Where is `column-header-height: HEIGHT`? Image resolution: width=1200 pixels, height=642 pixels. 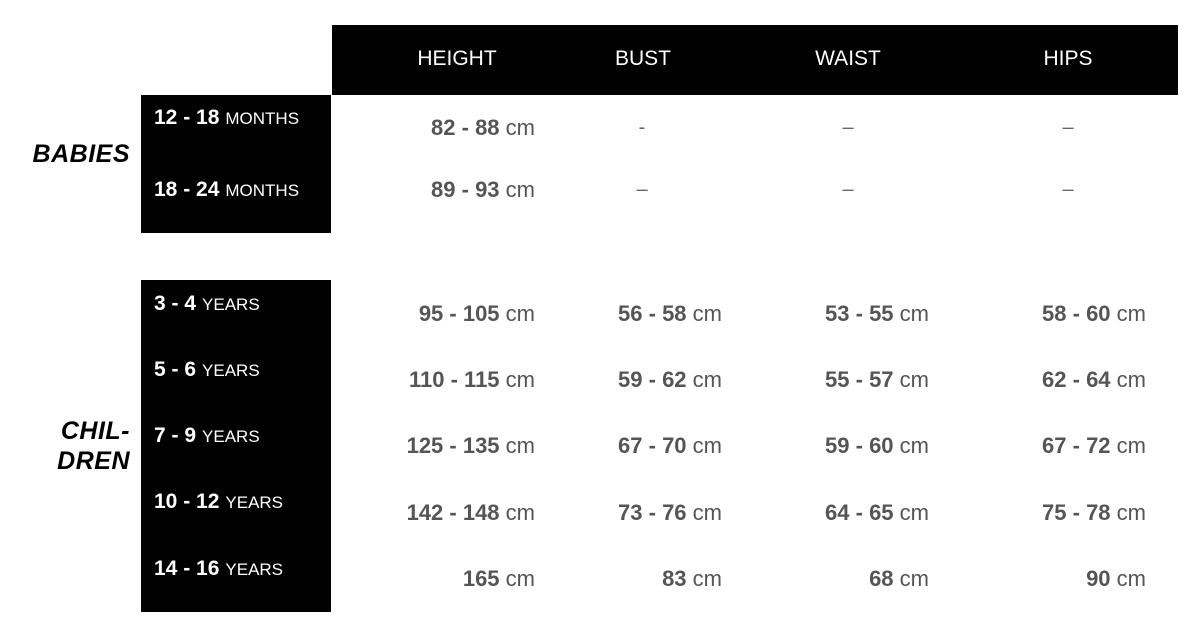
column-header-height: HEIGHT is located at coordinates (457, 58).